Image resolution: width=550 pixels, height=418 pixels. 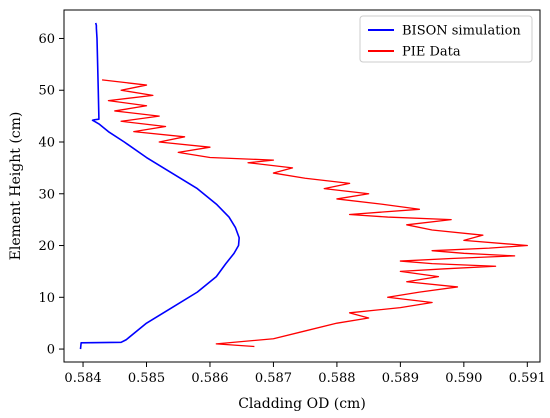 I want to click on legend-label: BISON simulation, so click(x=461, y=31).